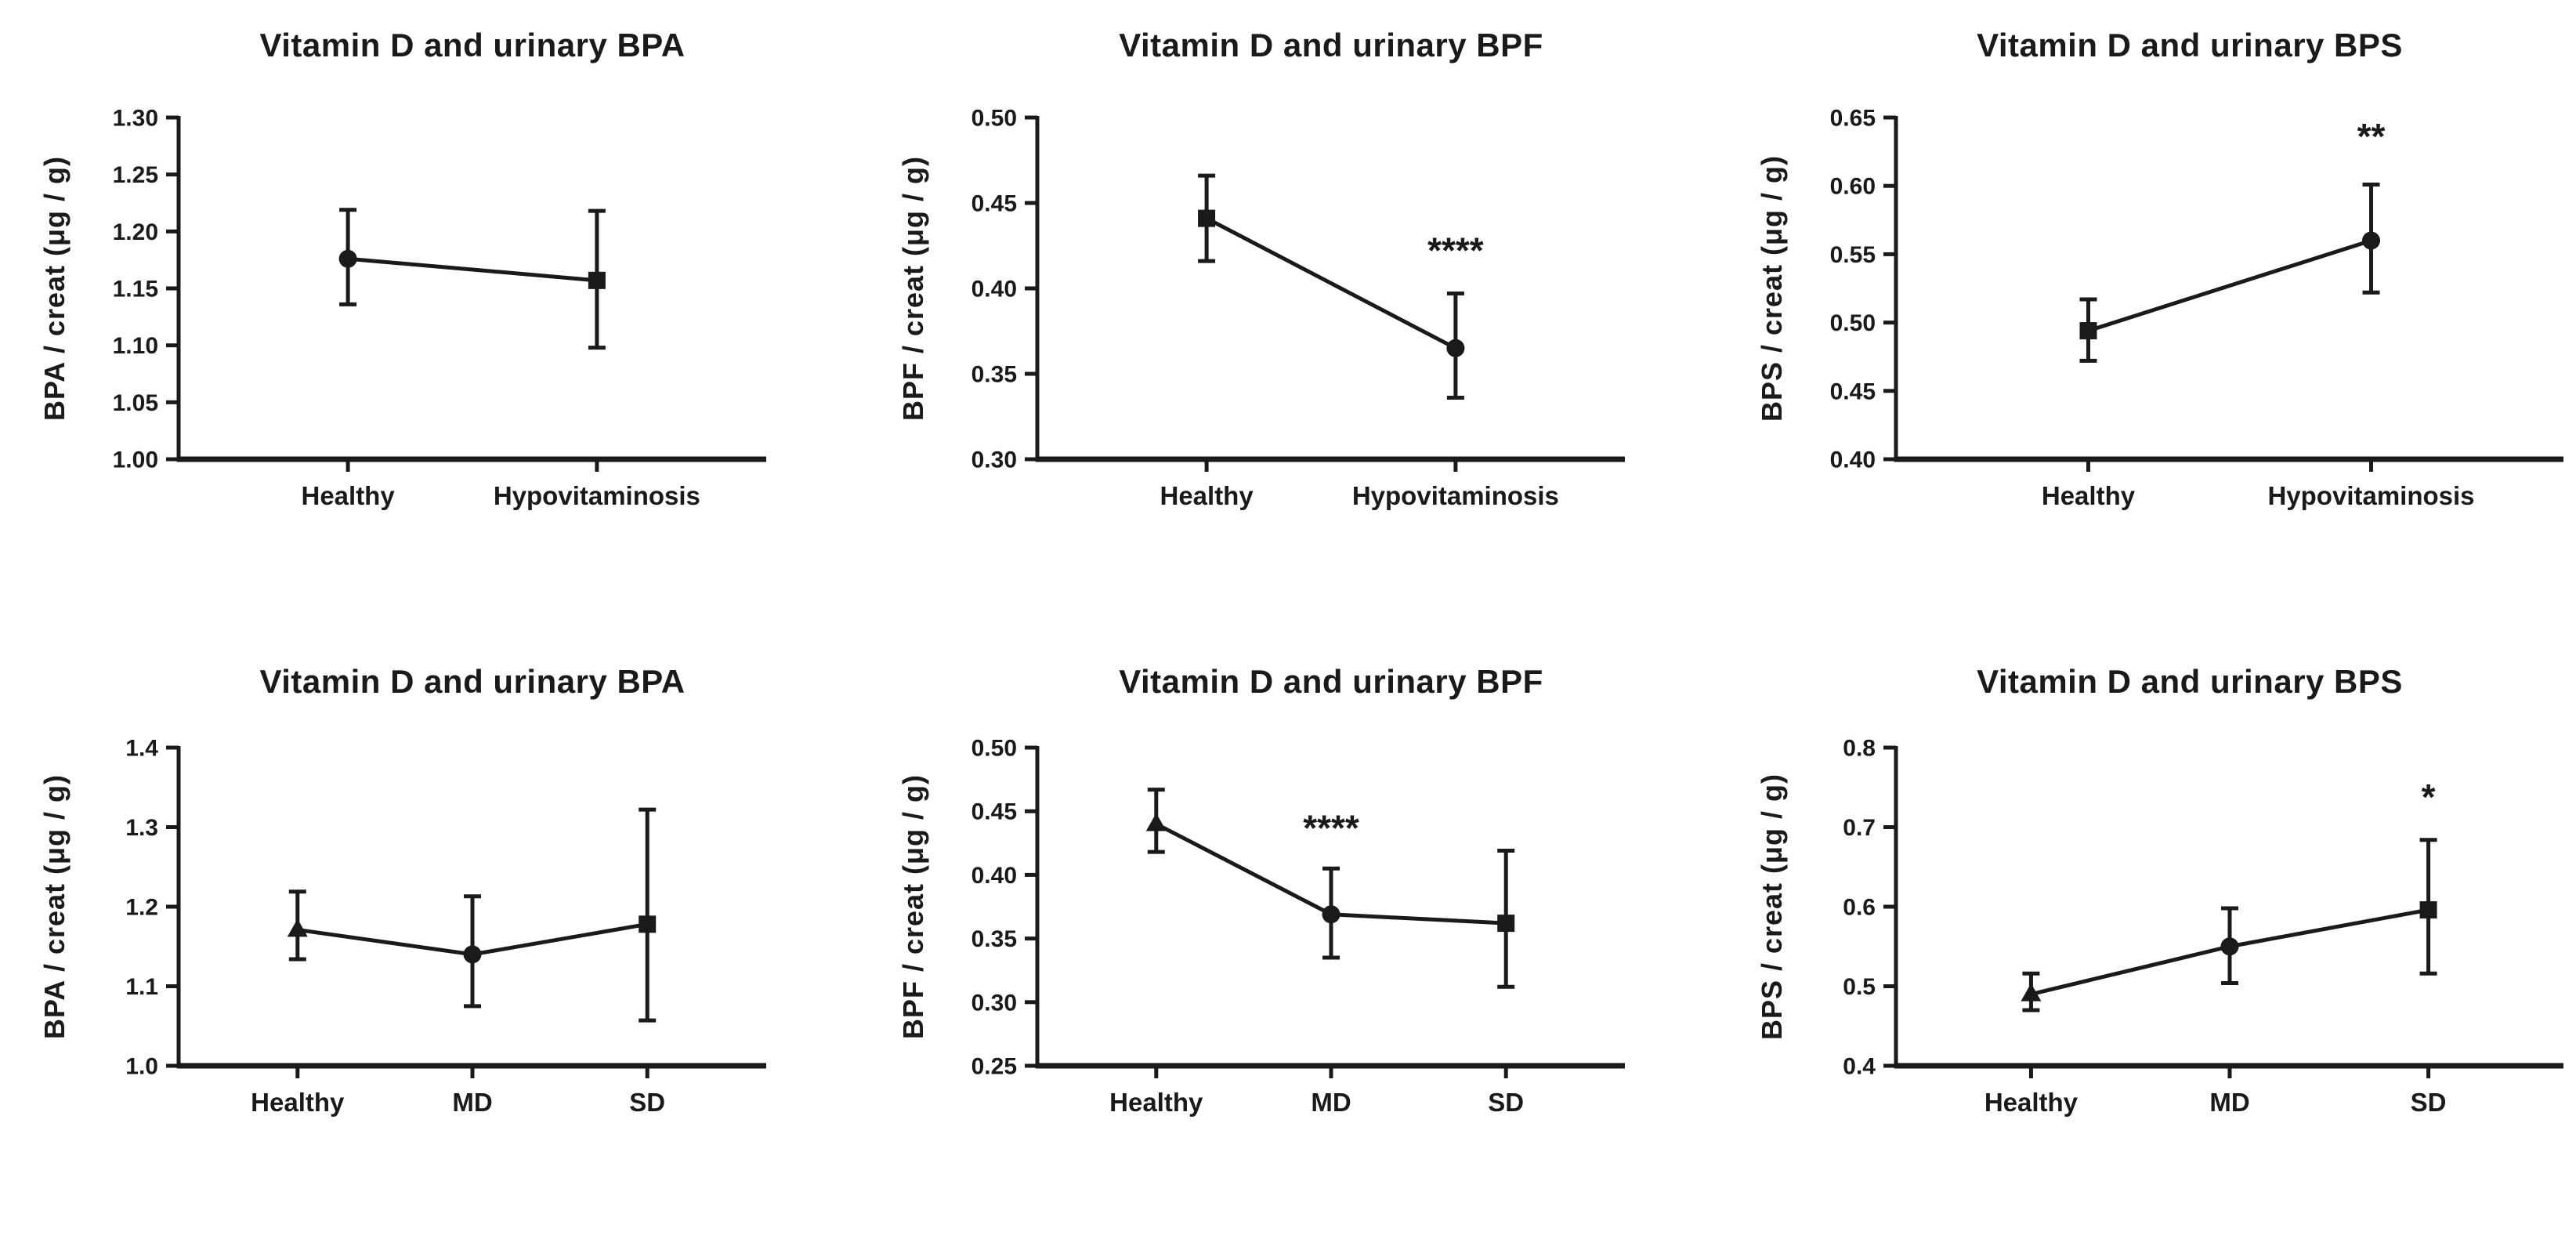  What do you see at coordinates (135, 346) in the screenshot?
I see `y-tick-label: 1.10` at bounding box center [135, 346].